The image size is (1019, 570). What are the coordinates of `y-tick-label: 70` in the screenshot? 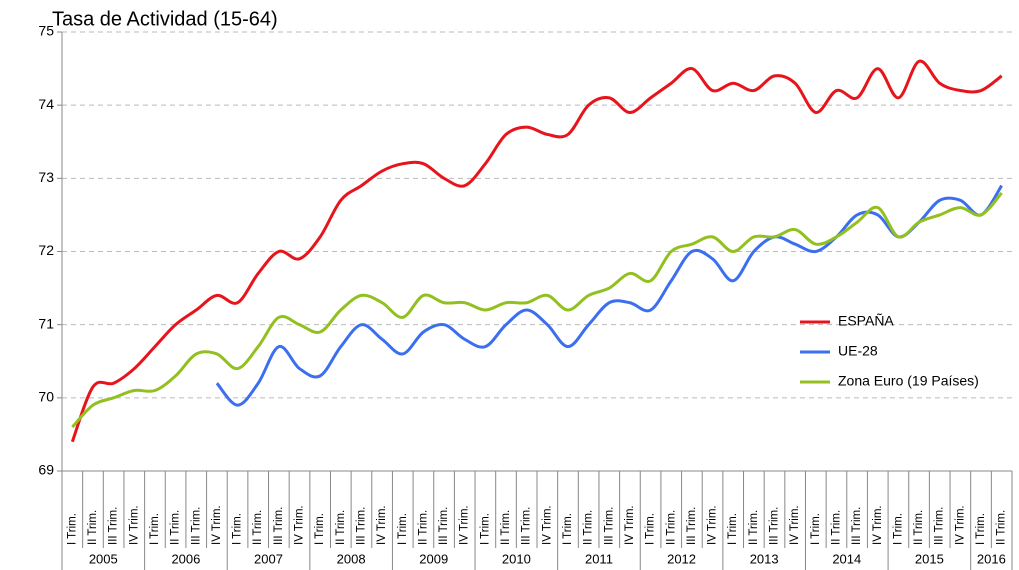 It's located at (46, 397).